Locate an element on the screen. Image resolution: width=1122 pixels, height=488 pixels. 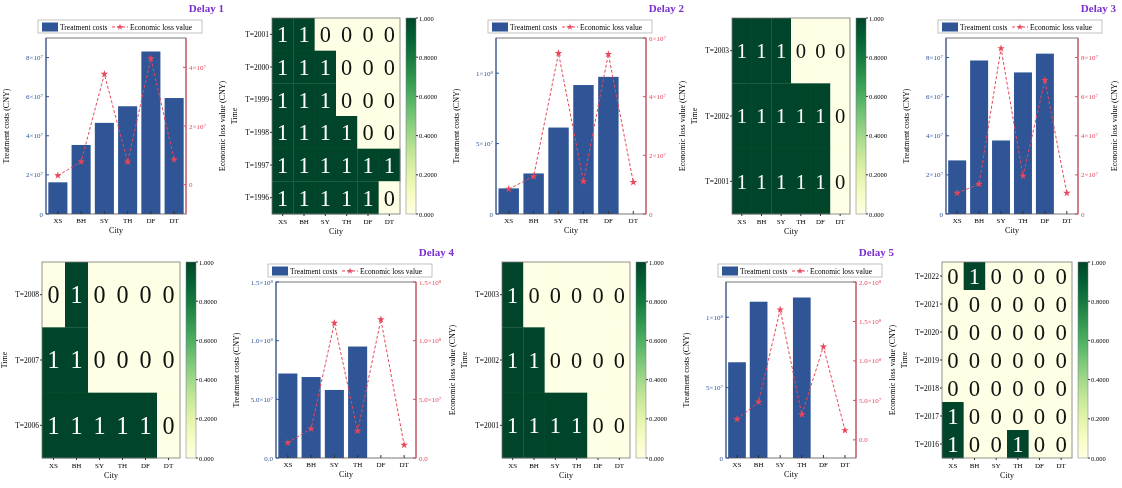
chart-title: Delay 5 is located at coordinates (876, 252).